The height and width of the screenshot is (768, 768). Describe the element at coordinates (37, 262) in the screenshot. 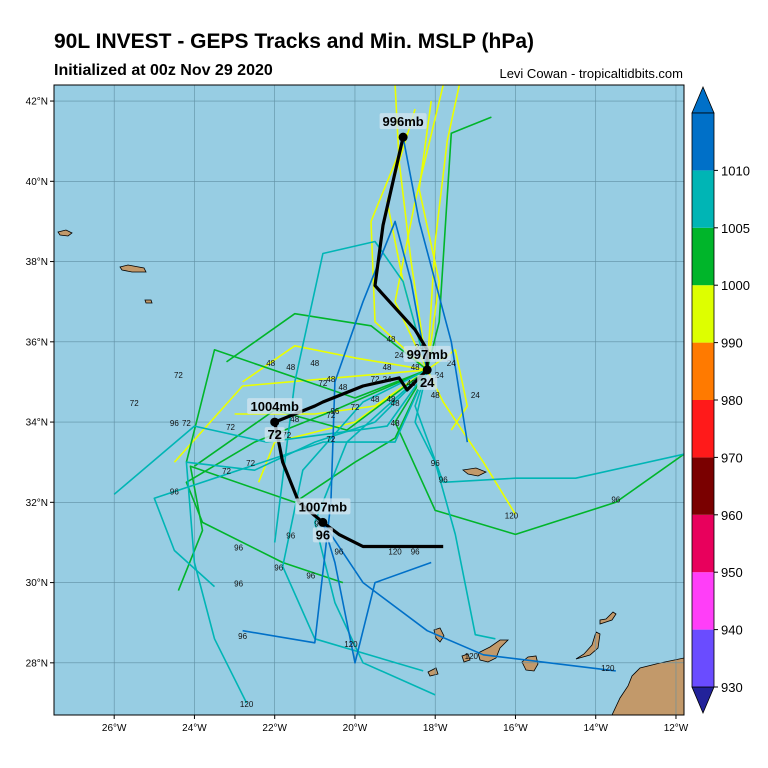

I see `y-tick-label: 38°N` at that location.